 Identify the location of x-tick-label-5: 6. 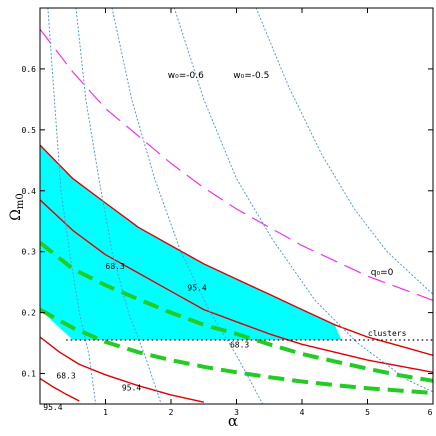
(430, 412).